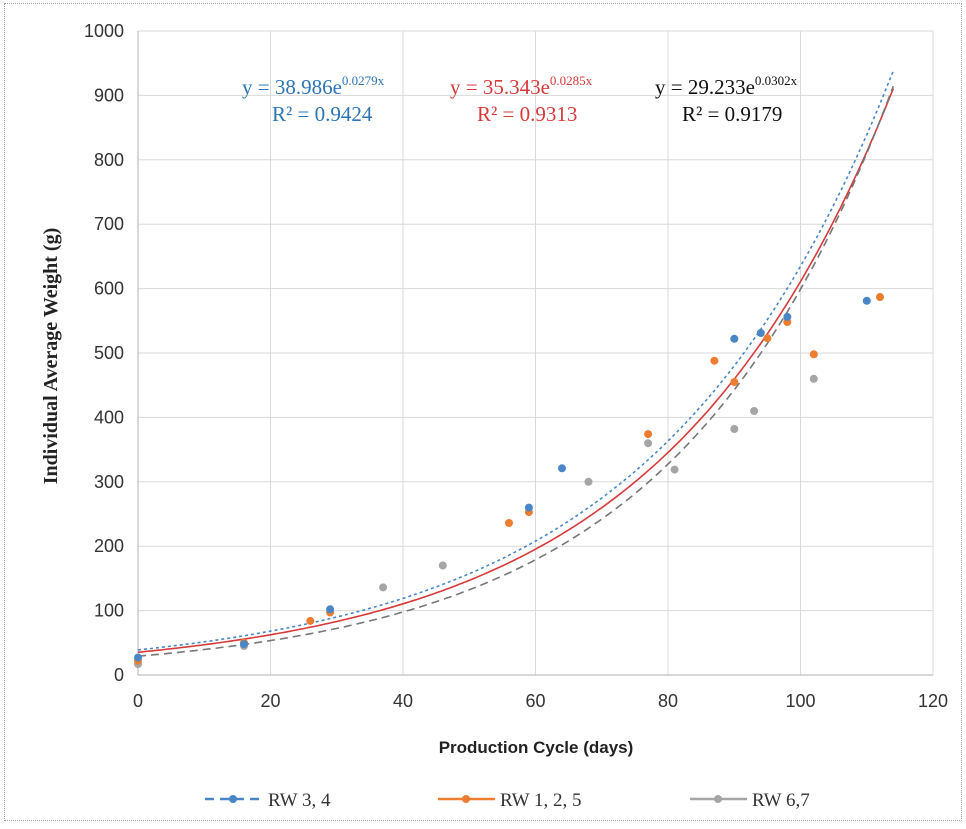 The height and width of the screenshot is (829, 966). I want to click on equation-rw67: y = 29.233e0.0302x R² = 0.9179, so click(726, 99).